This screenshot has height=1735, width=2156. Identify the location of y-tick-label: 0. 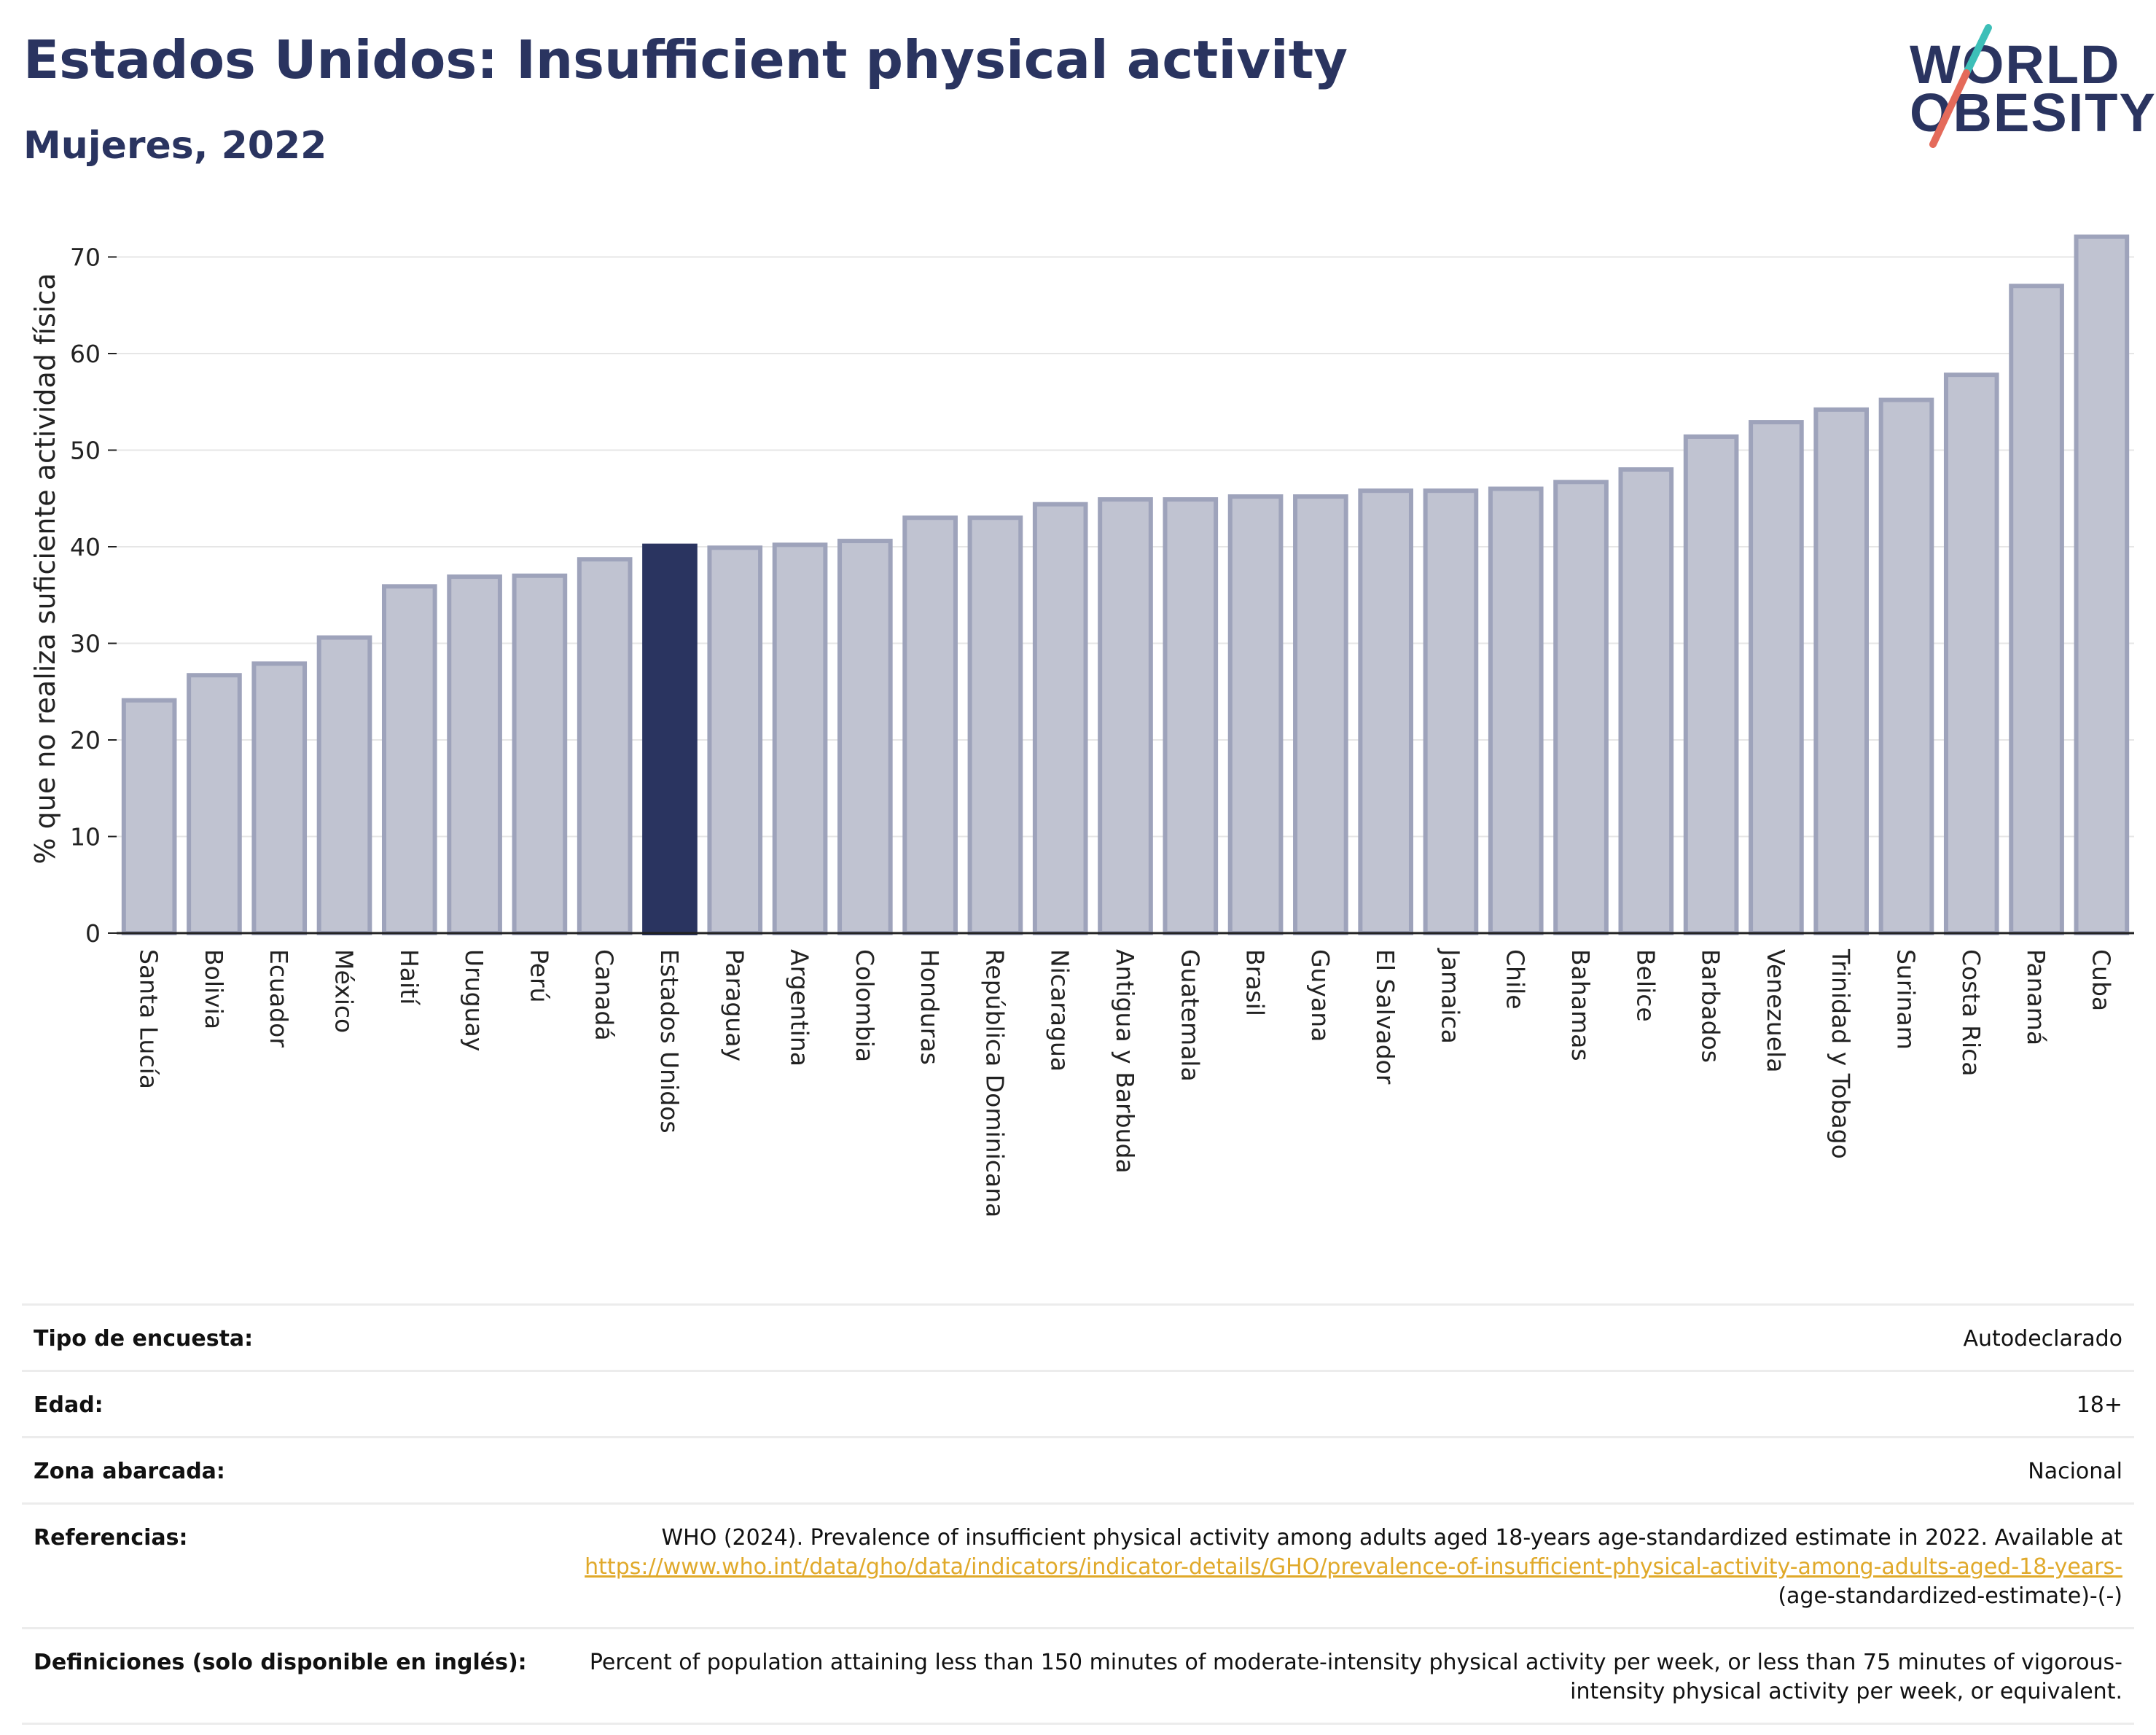
(93, 933).